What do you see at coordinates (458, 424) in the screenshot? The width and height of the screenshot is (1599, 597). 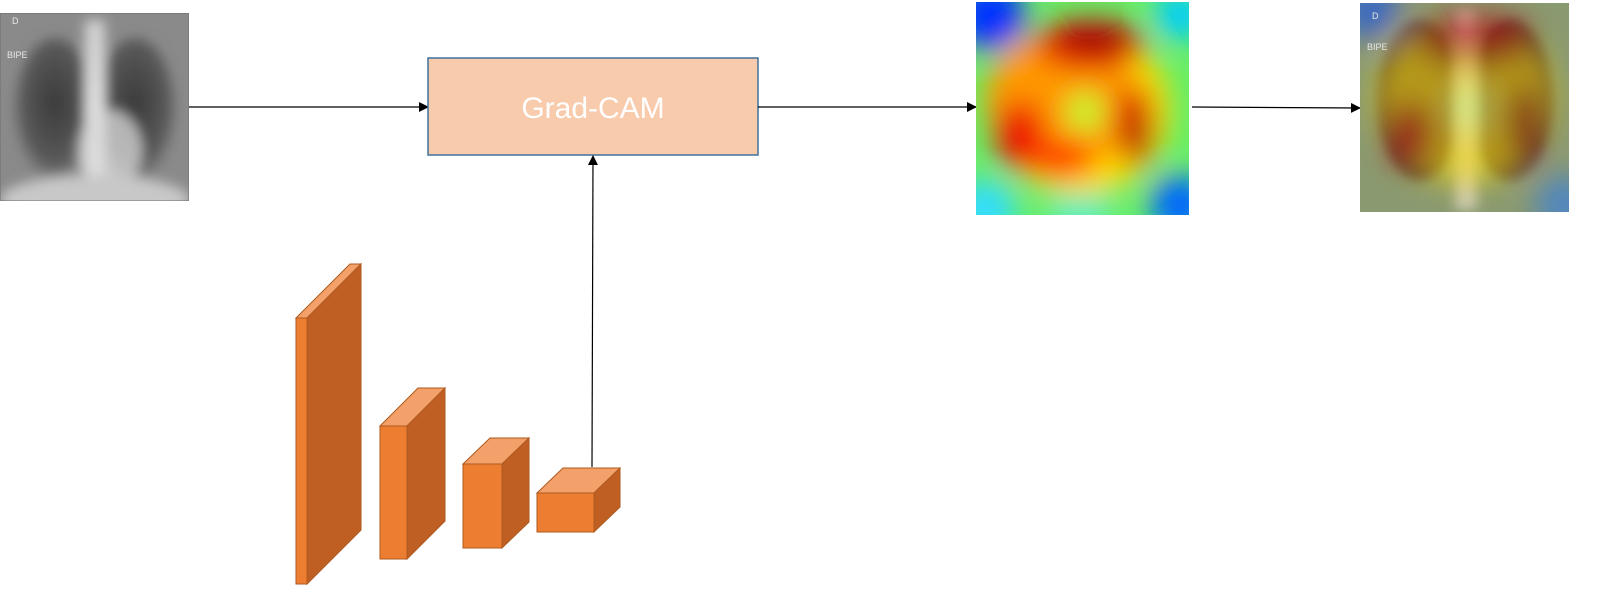 I see `cnn-blocks` at bounding box center [458, 424].